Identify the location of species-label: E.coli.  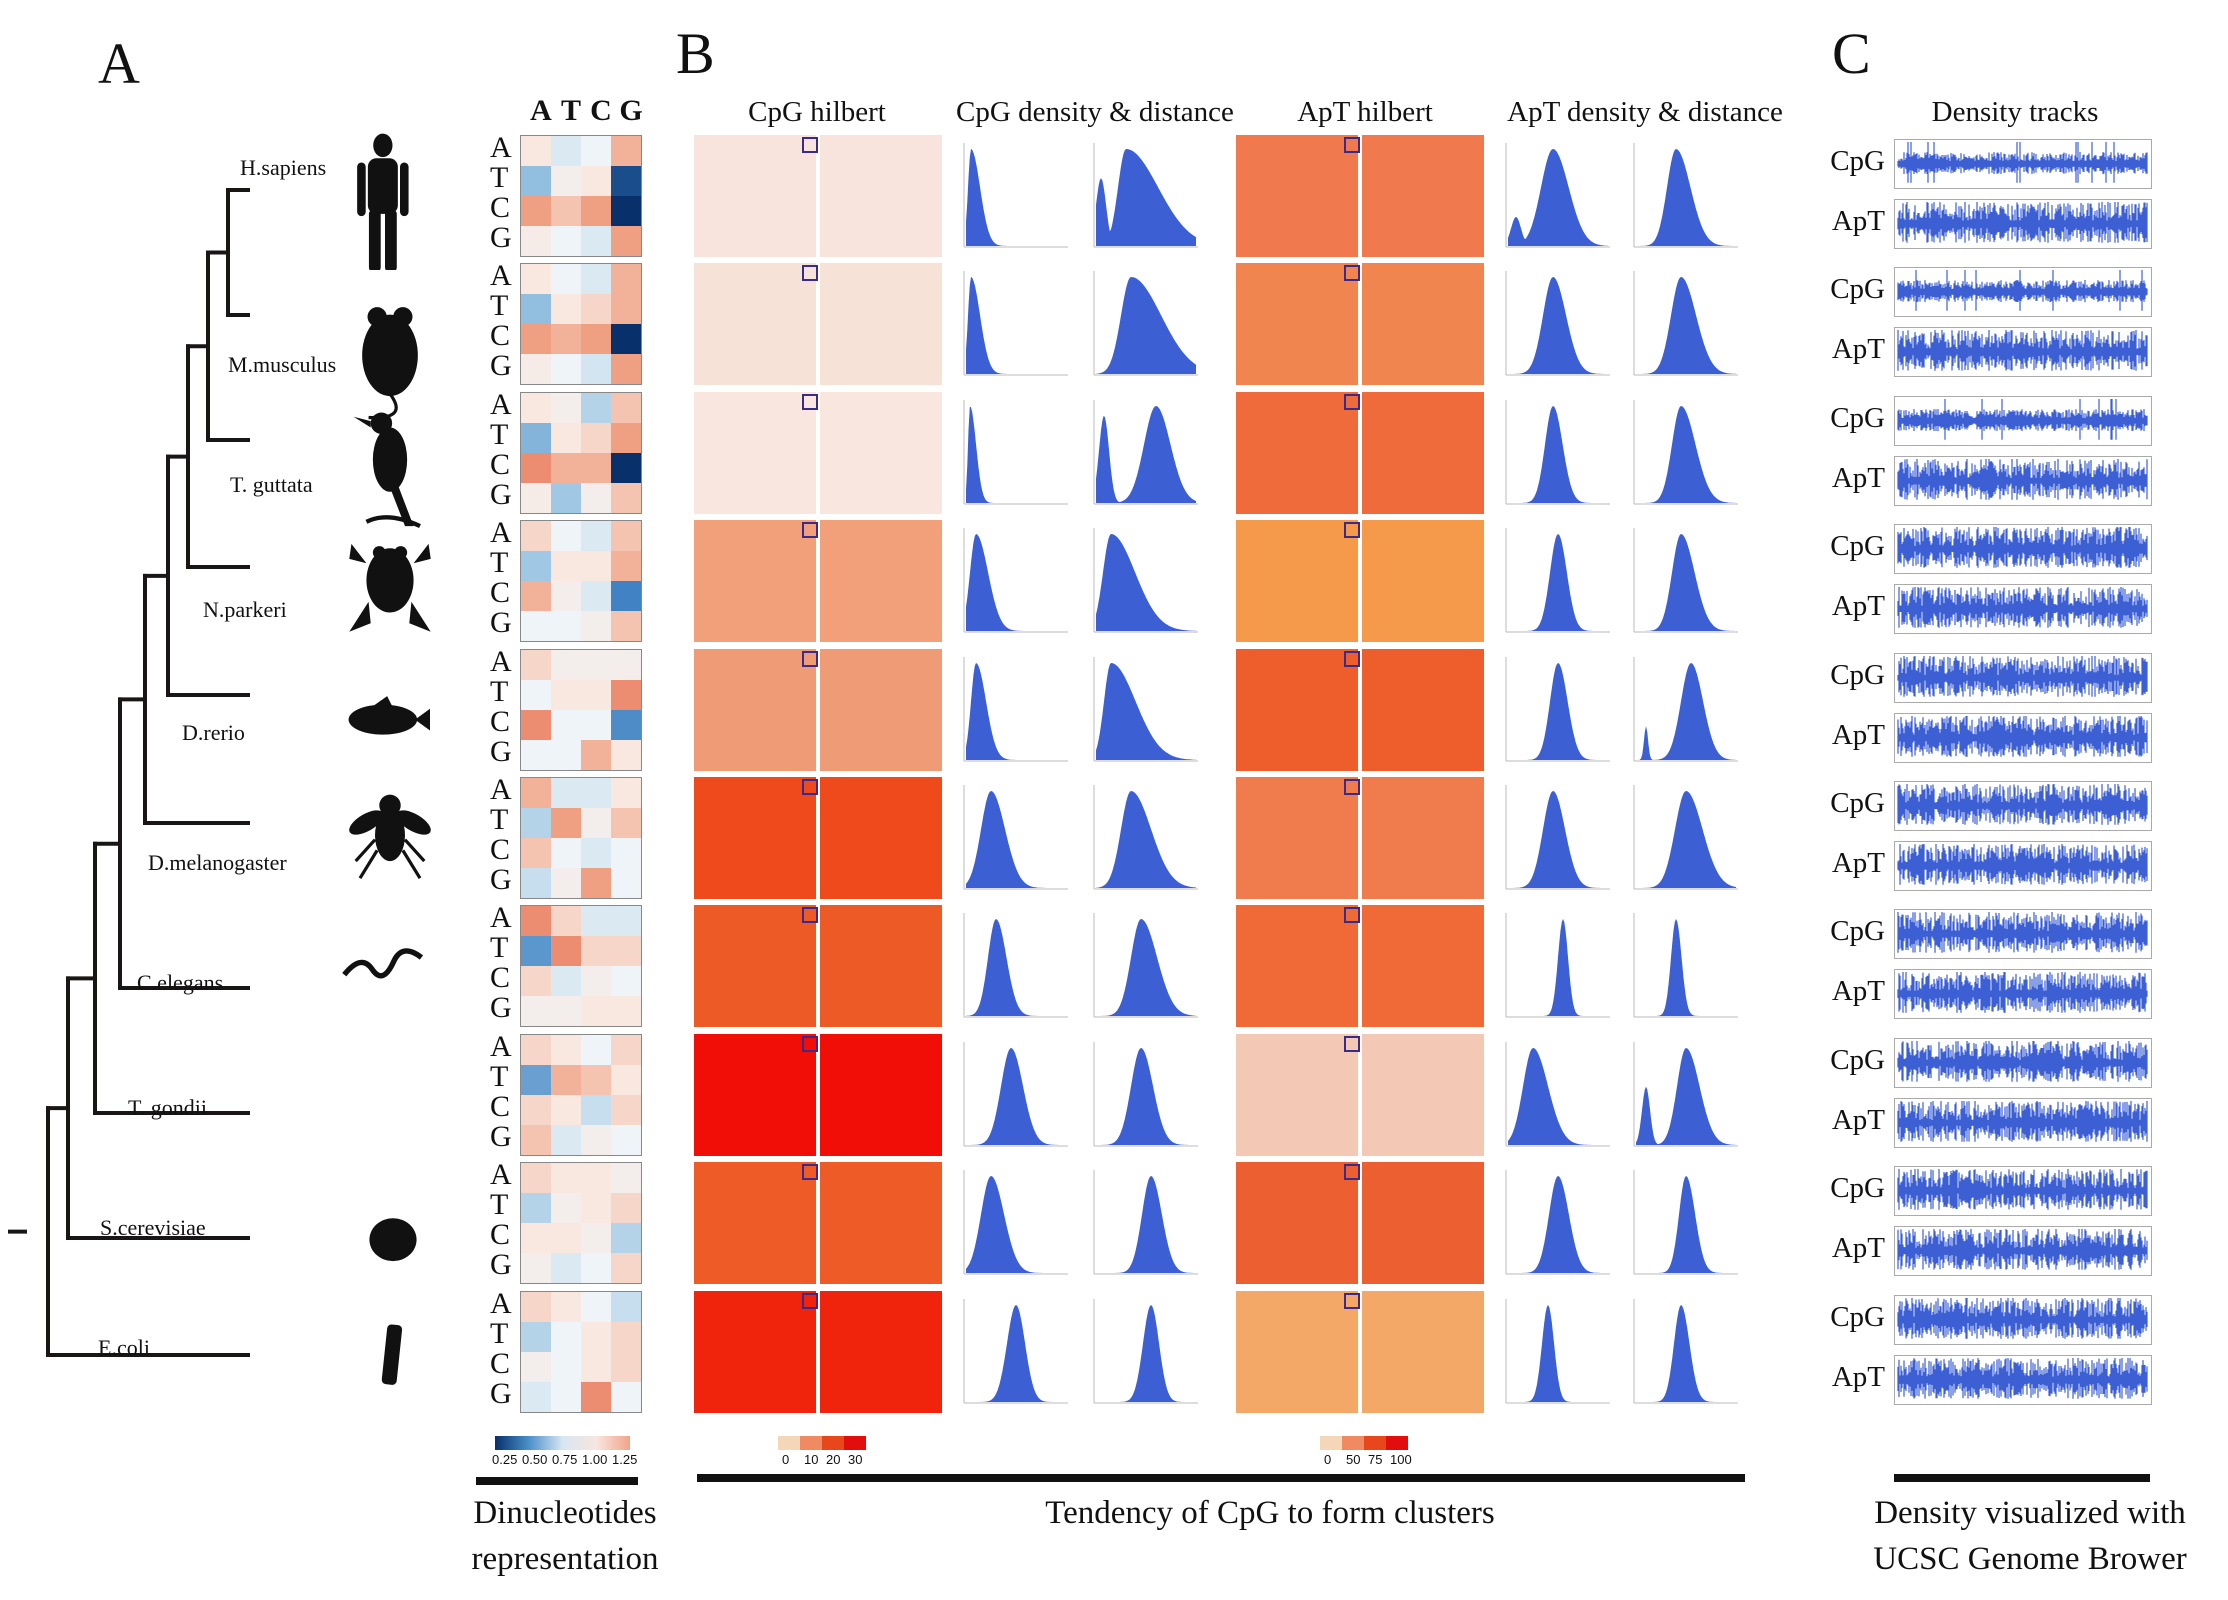
(124, 1347).